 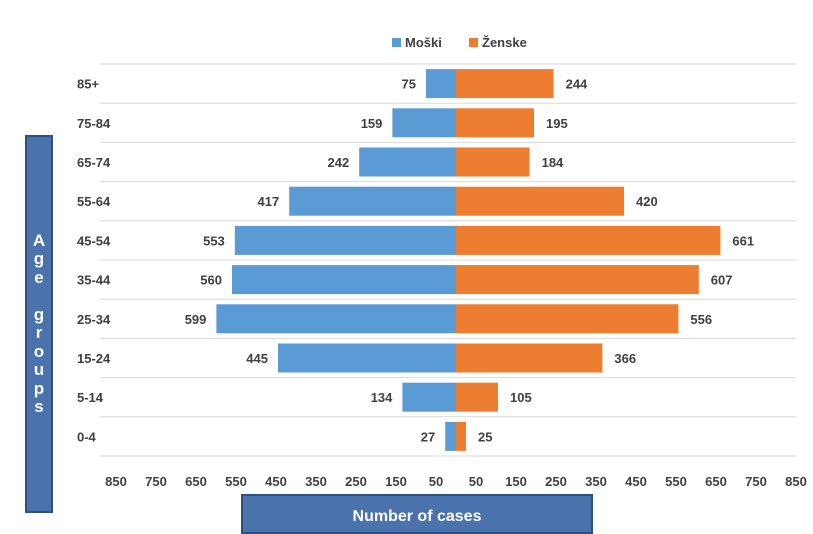 What do you see at coordinates (87, 436) in the screenshot?
I see `category-label: 0-4` at bounding box center [87, 436].